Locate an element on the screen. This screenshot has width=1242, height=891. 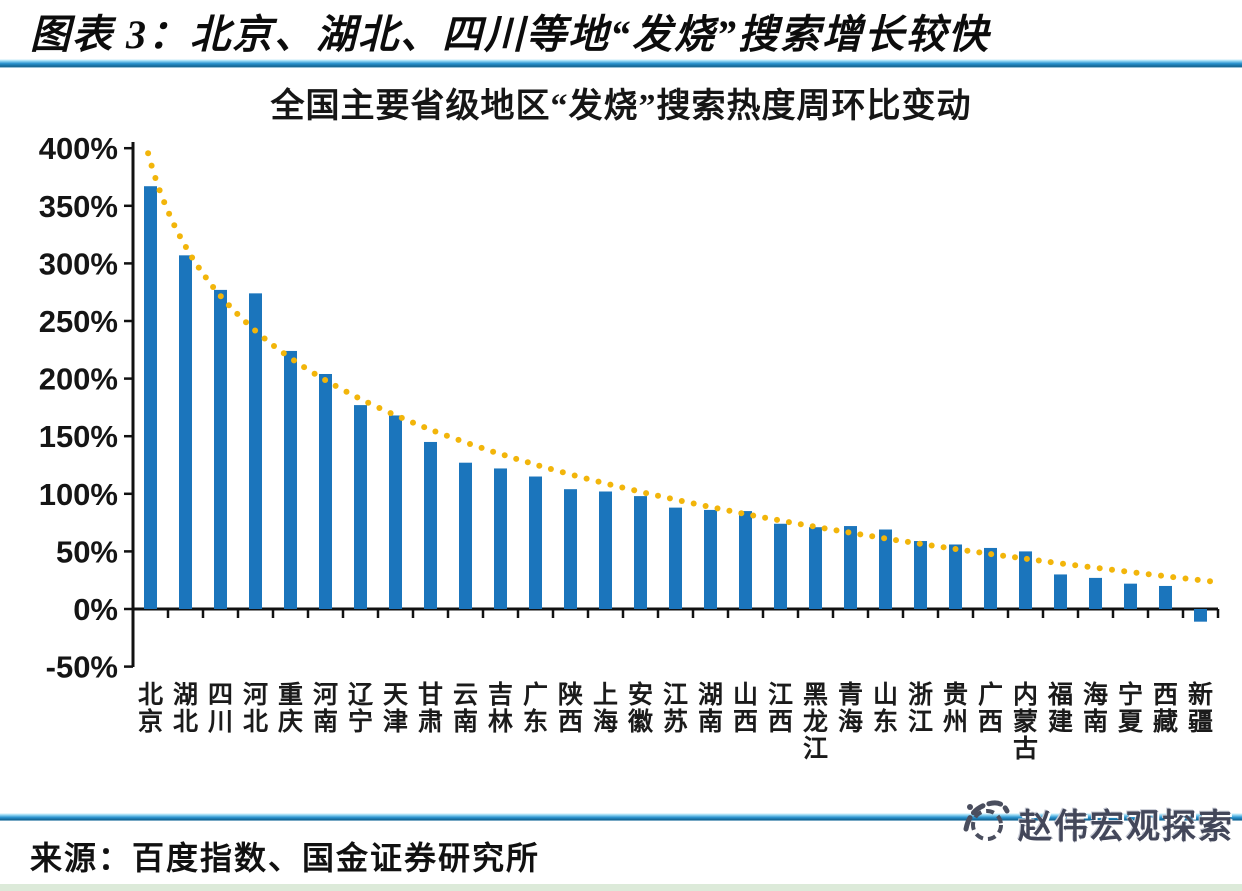
bar-河北 is located at coordinates (255, 451).